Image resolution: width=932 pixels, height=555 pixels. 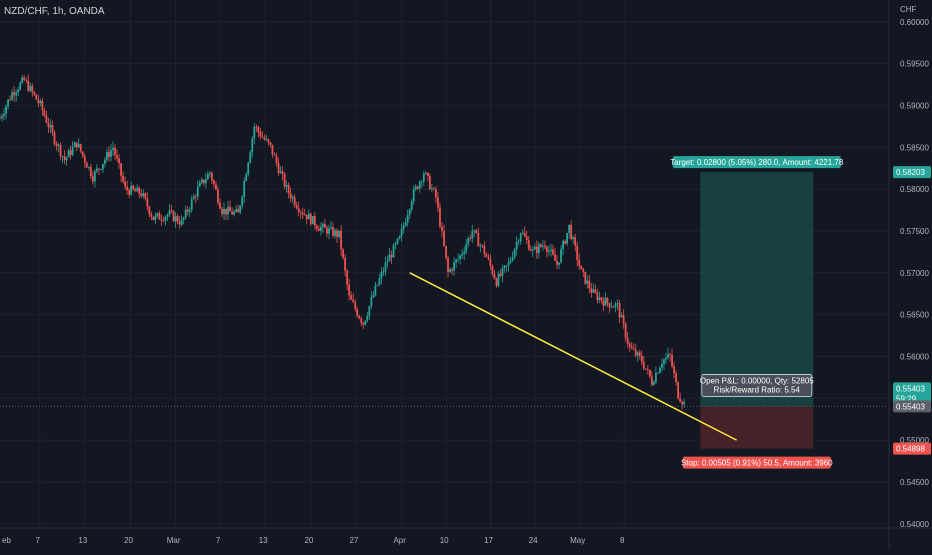 What do you see at coordinates (914, 273) in the screenshot?
I see `y-tick-label: 0.57000` at bounding box center [914, 273].